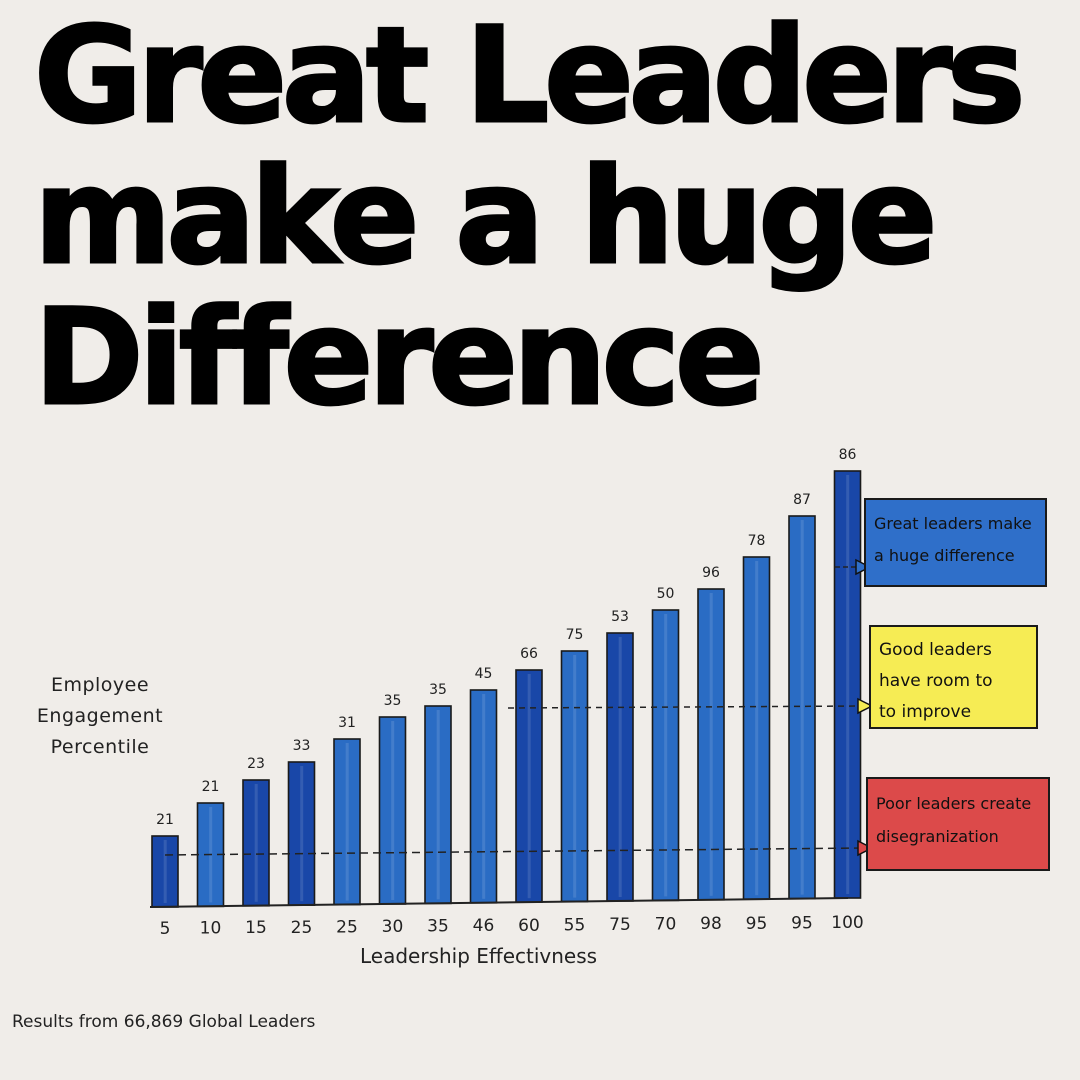 This screenshot has width=1080, height=1080. Describe the element at coordinates (711, 573) in the screenshot. I see `bar-value-label: 96` at that location.